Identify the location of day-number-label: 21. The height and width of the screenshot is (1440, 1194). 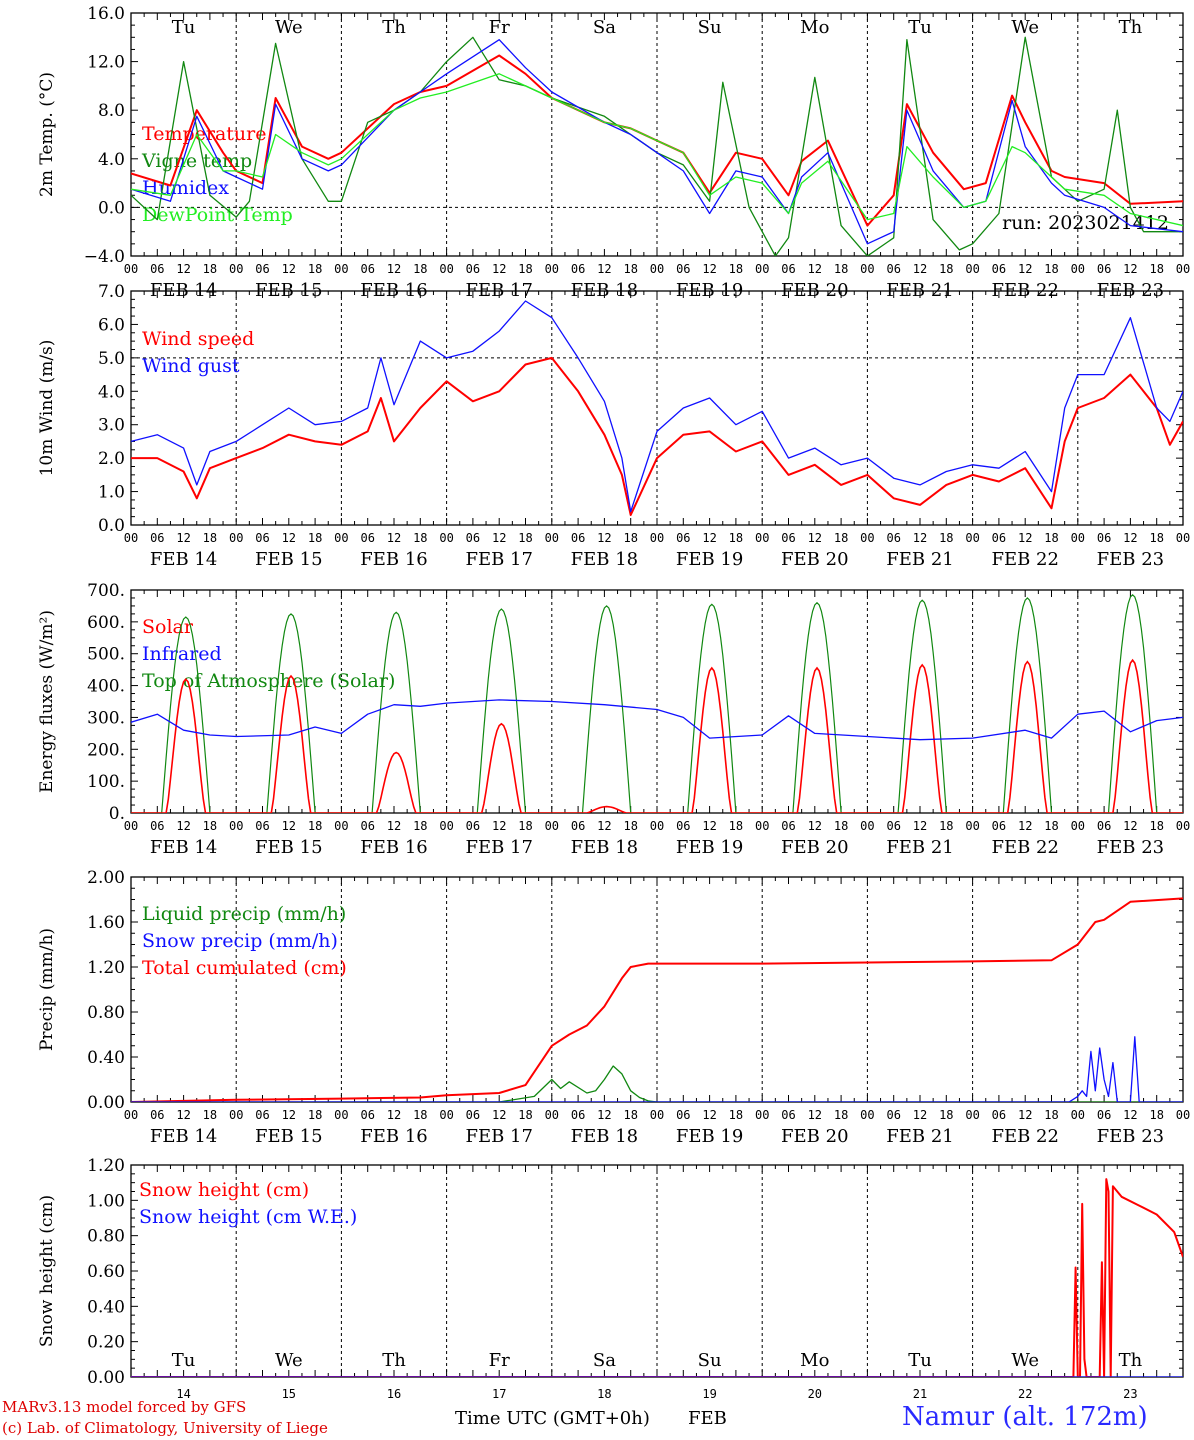
(920, 1394).